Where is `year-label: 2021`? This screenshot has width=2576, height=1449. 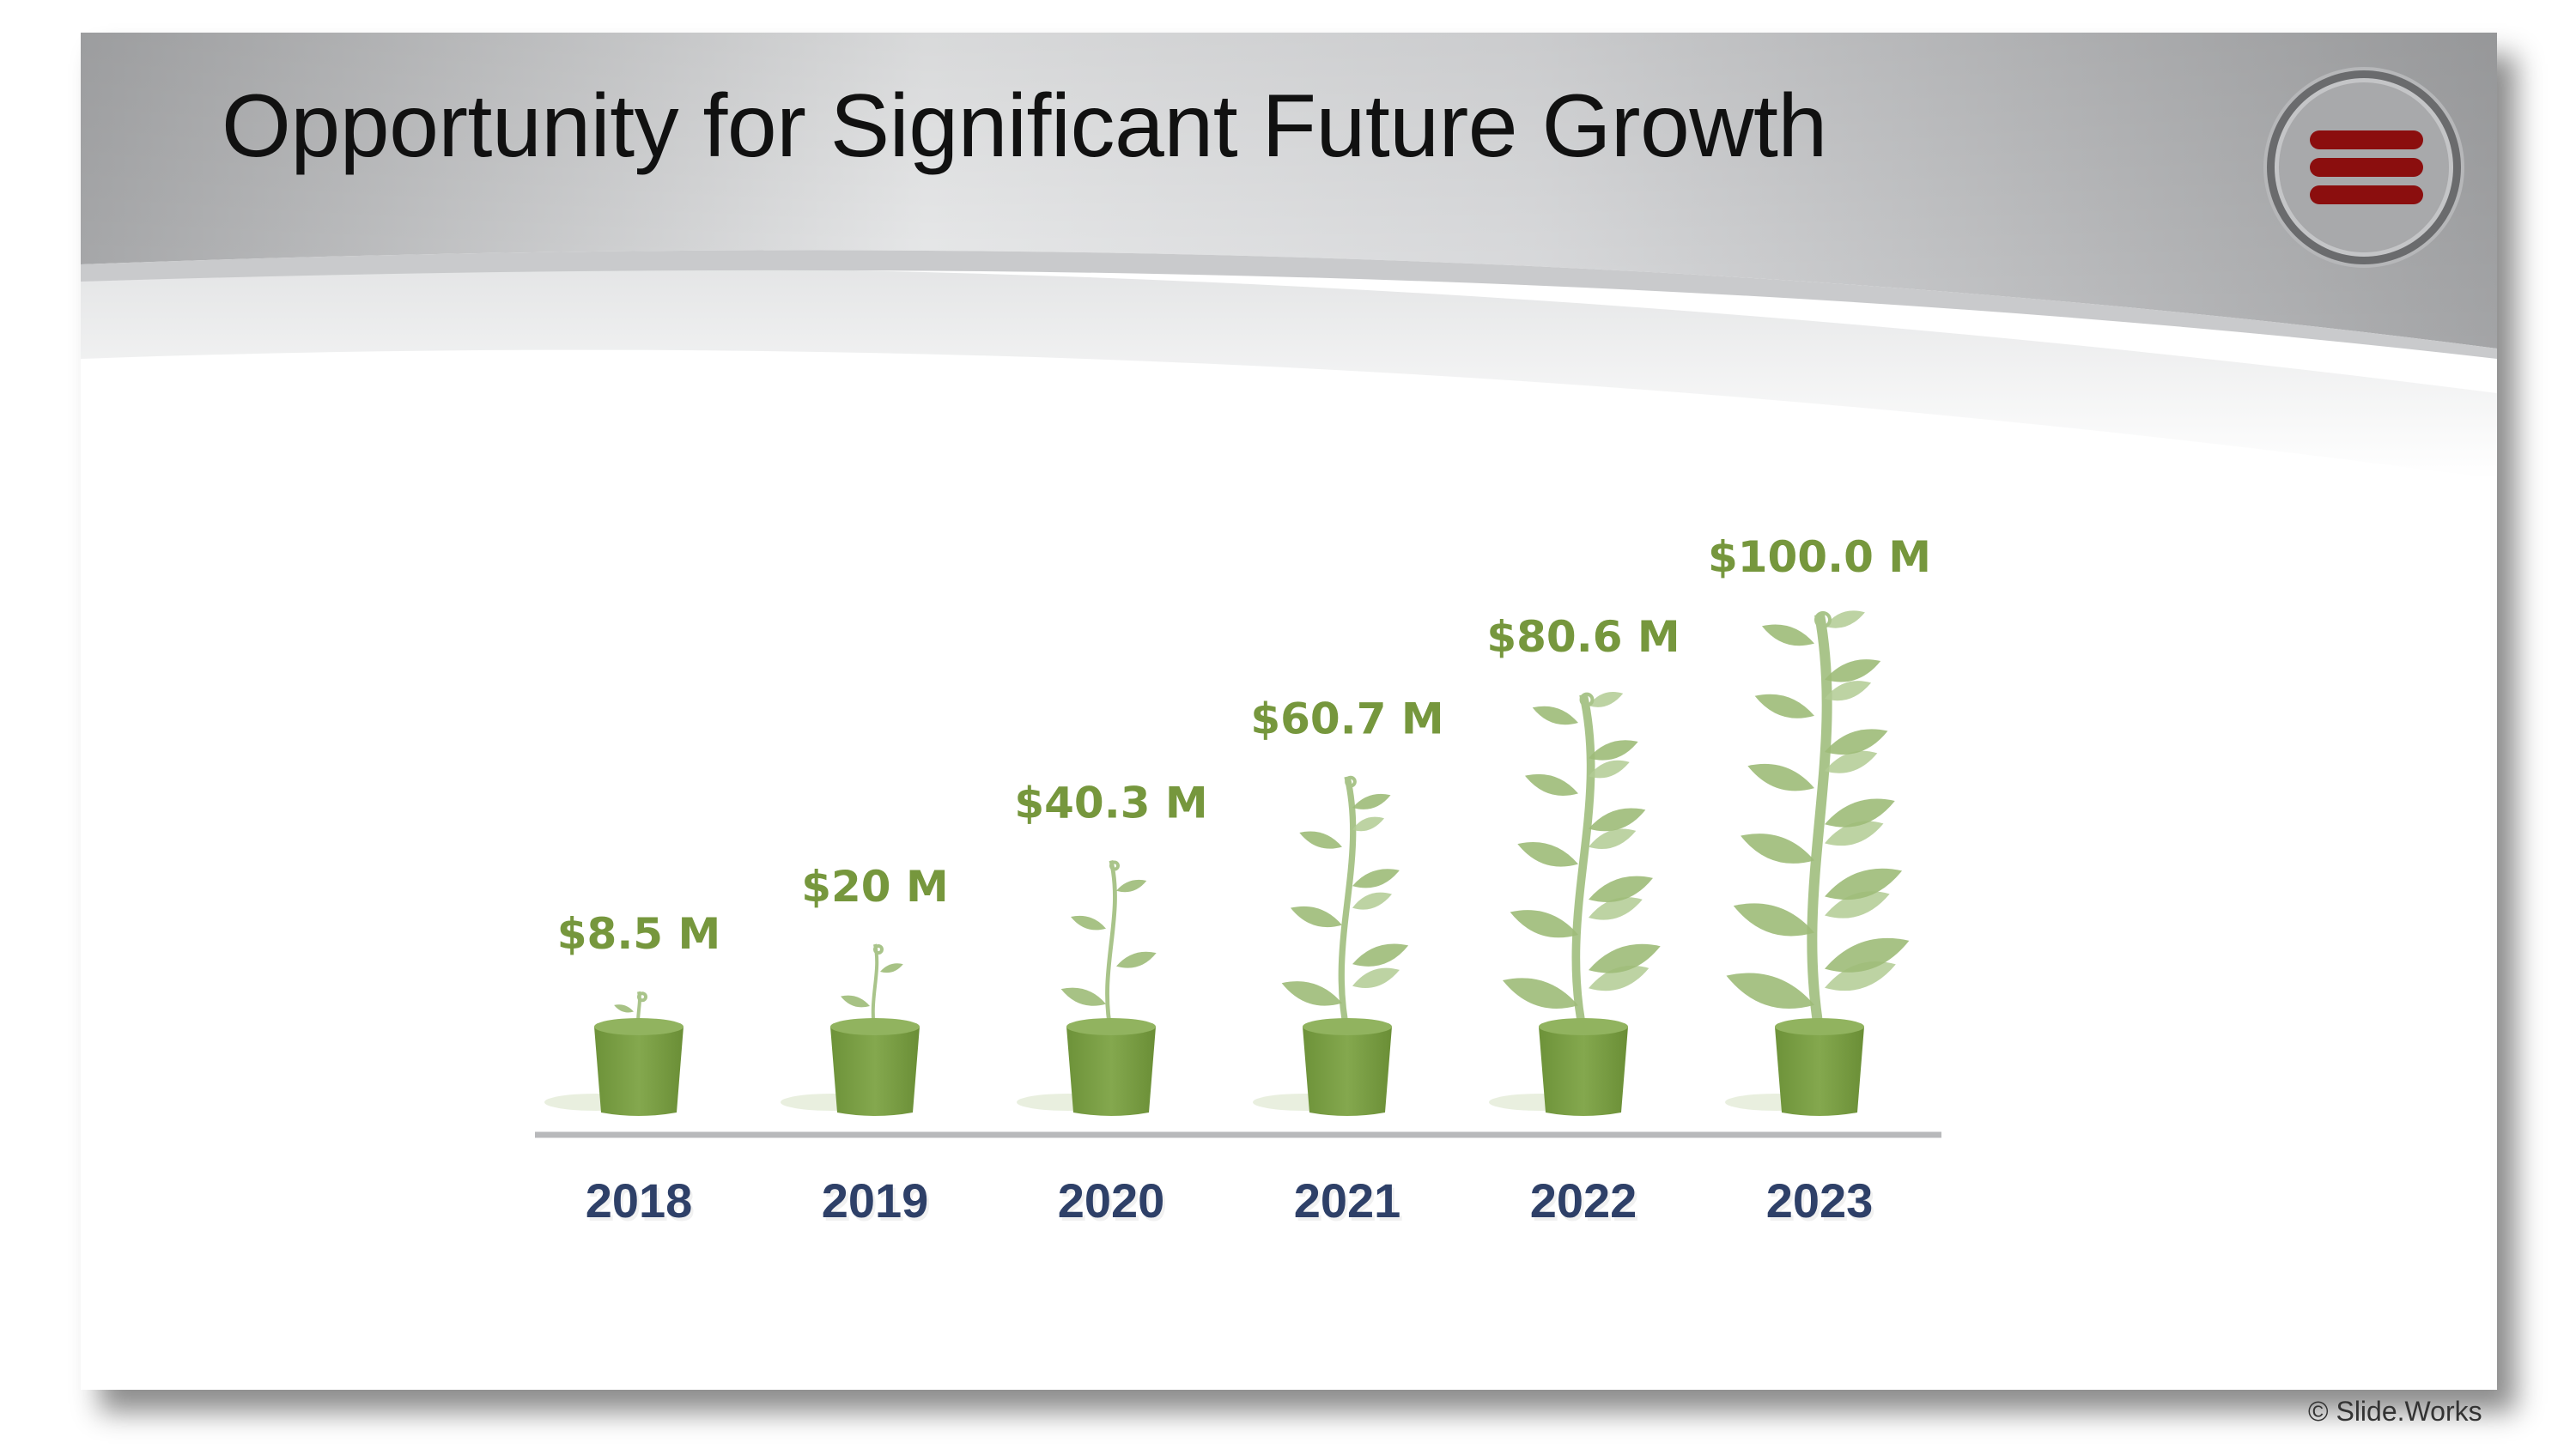 year-label: 2021 is located at coordinates (1347, 1200).